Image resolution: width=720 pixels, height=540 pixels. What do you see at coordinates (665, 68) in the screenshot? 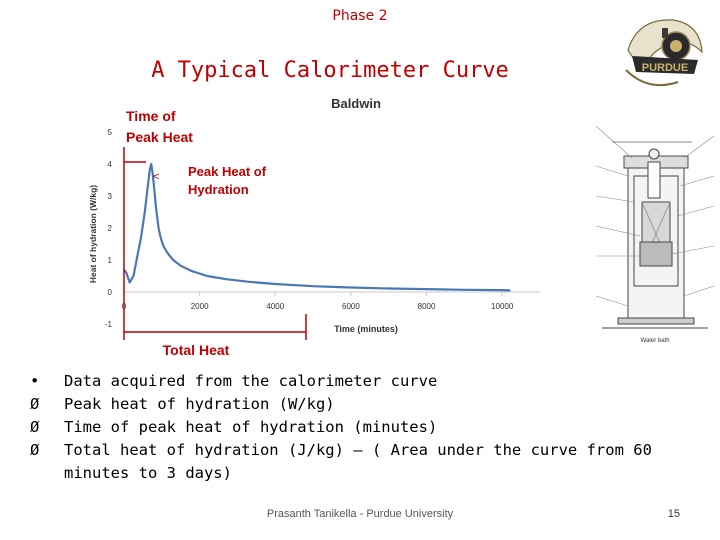
I see `logo-text: PURDUE` at bounding box center [665, 68].